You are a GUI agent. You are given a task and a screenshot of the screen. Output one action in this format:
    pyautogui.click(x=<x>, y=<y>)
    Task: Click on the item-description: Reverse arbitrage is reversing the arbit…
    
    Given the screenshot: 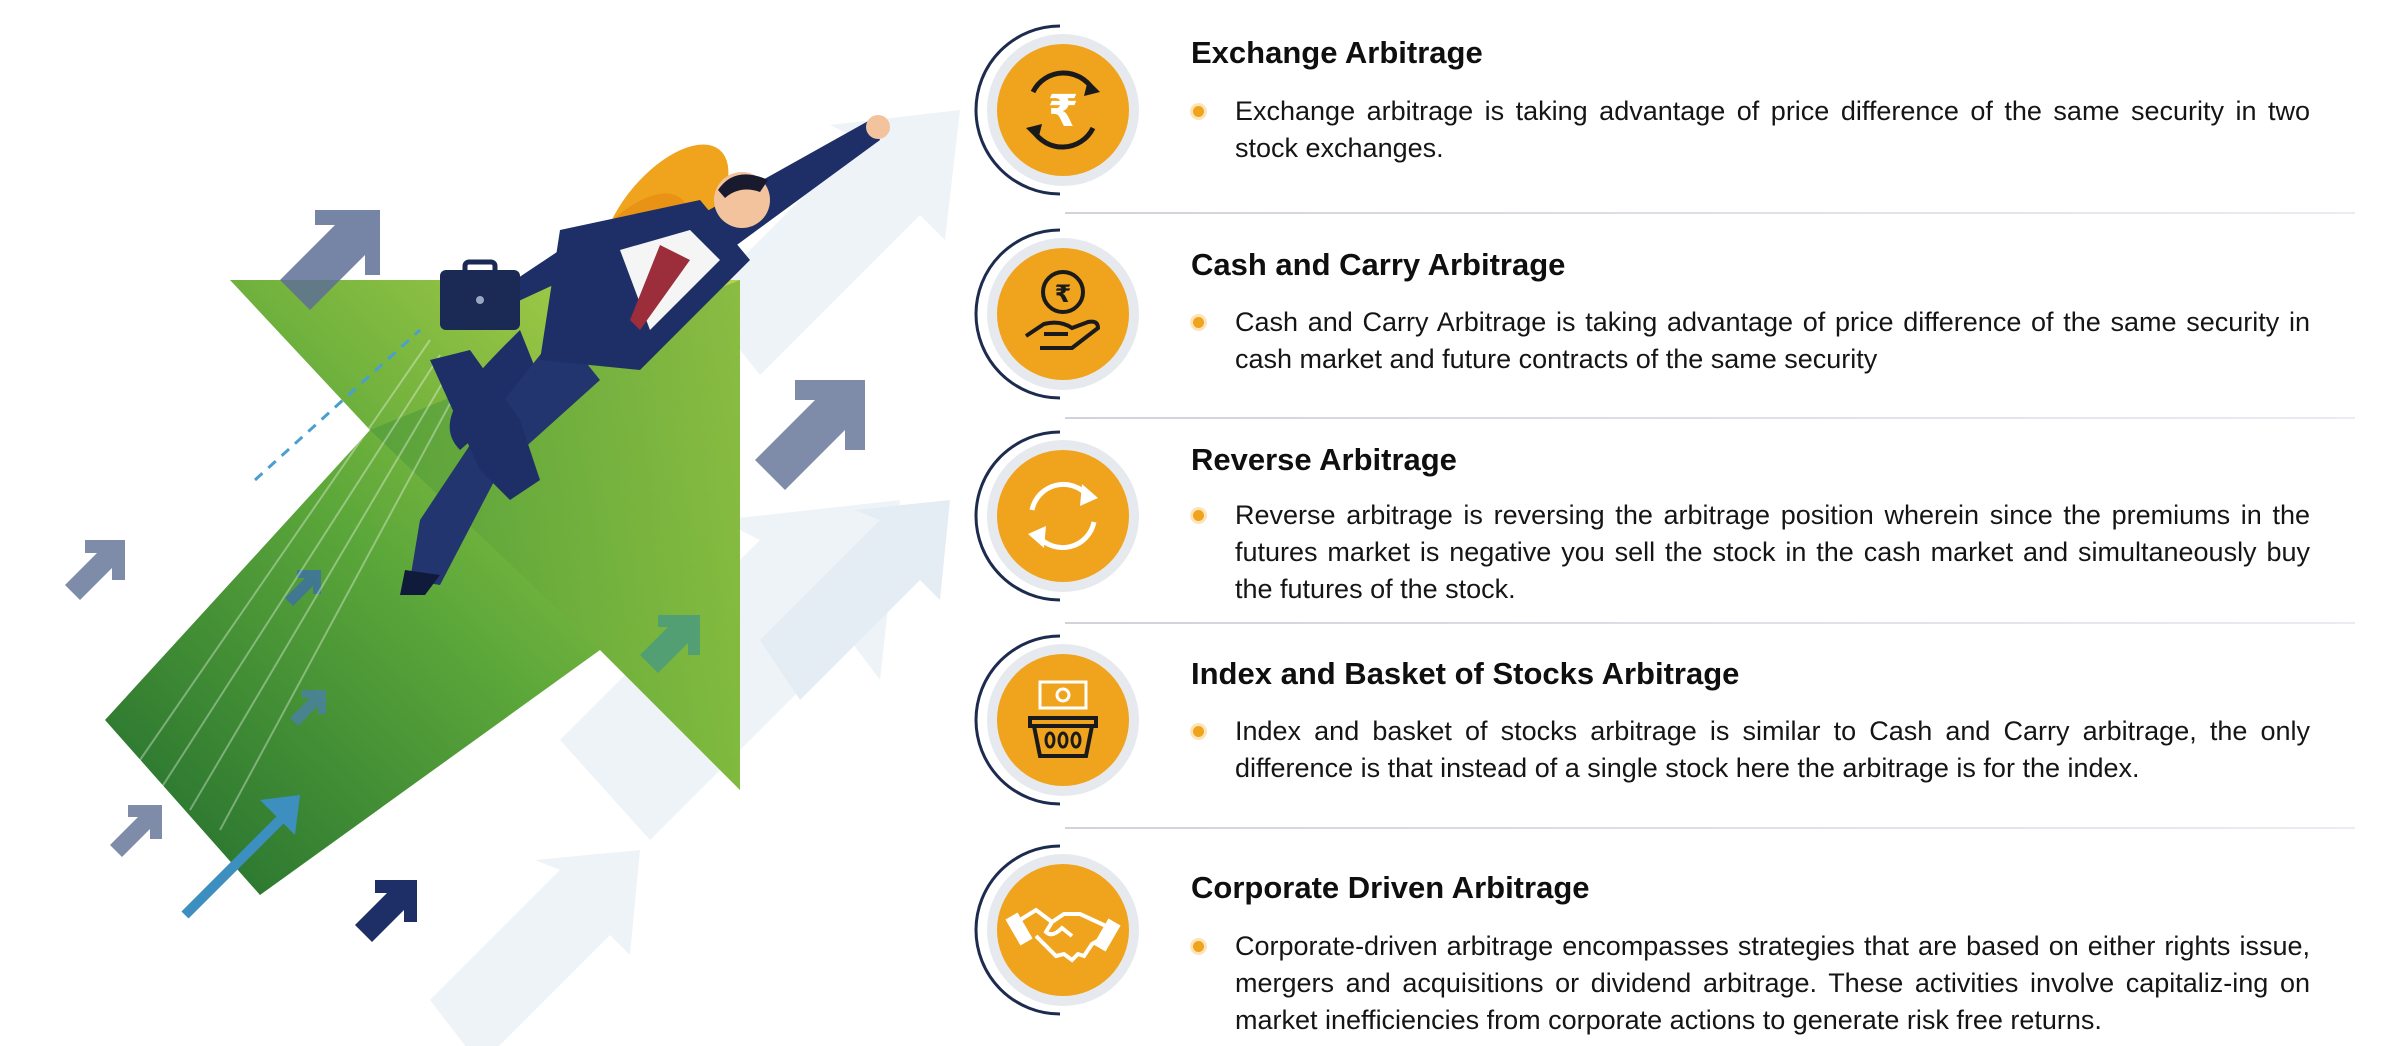 What is the action you would take?
    pyautogui.click(x=1772, y=552)
    